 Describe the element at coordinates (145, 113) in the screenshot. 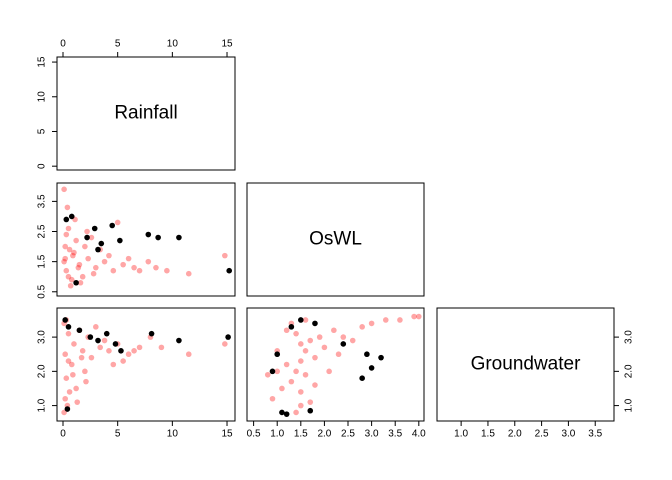

I see `variable-label: Rainfall` at that location.